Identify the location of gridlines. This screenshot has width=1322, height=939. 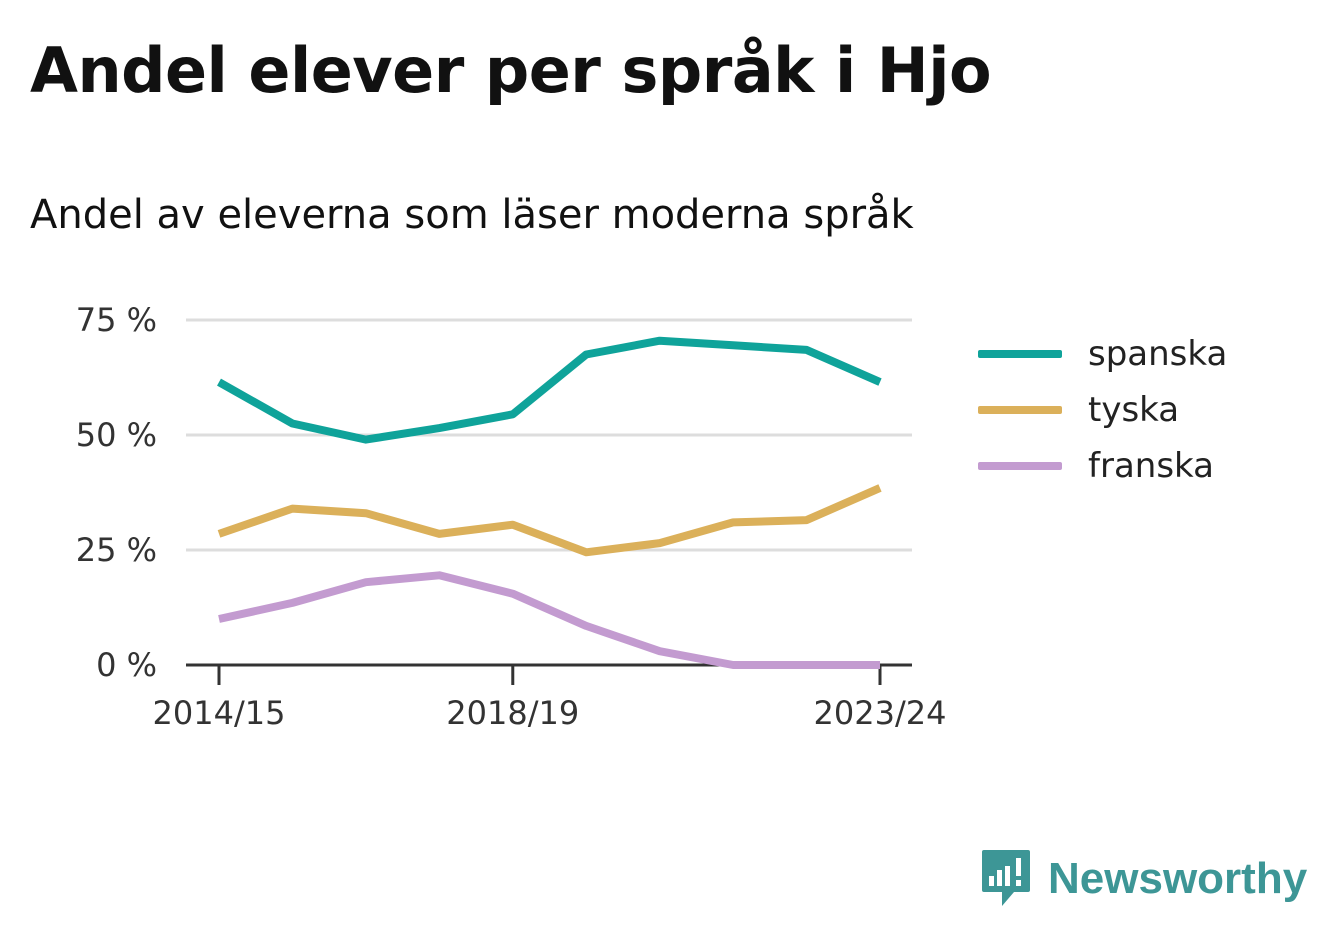
(549, 435).